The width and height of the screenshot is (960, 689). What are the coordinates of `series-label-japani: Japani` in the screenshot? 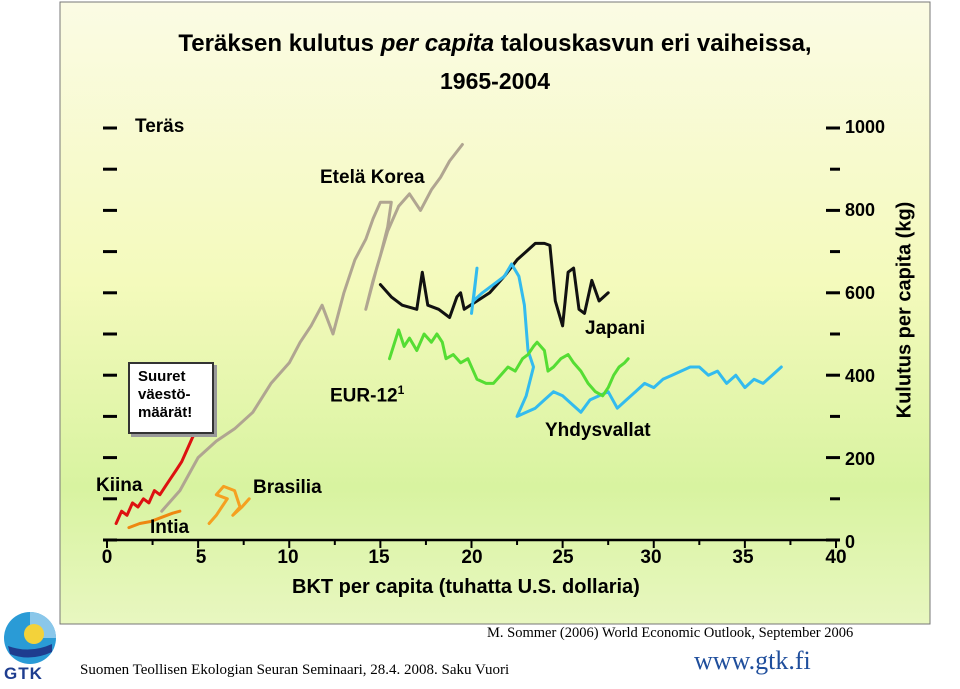 It's located at (615, 328).